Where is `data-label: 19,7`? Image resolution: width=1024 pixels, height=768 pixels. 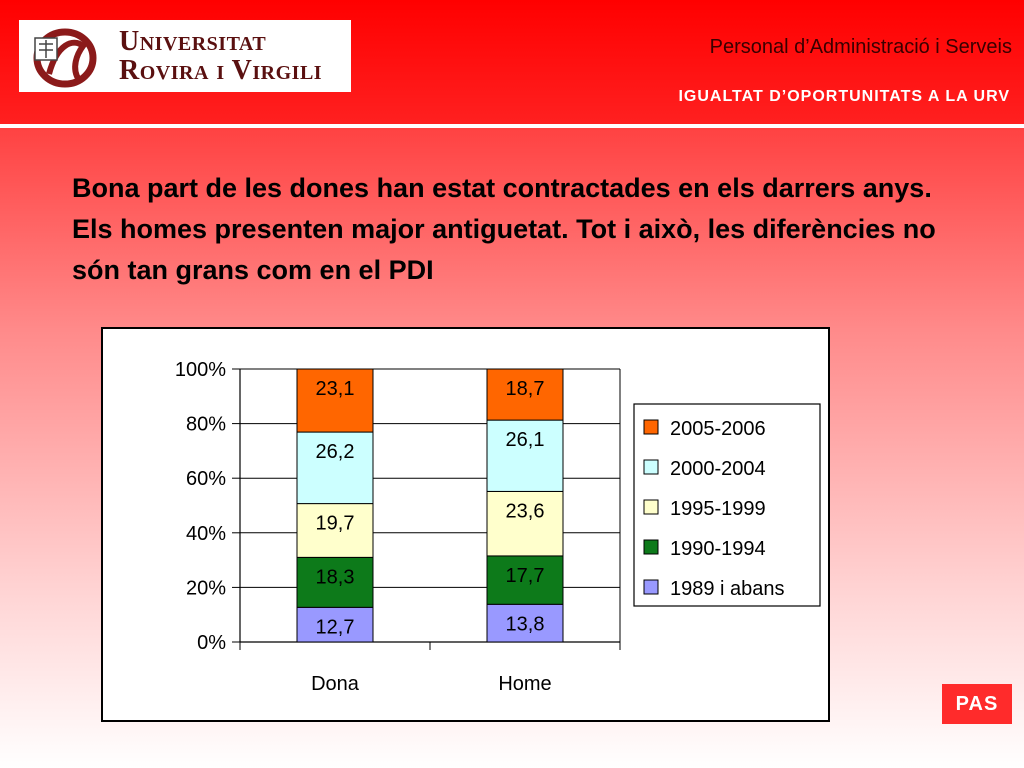 data-label: 19,7 is located at coordinates (335, 524).